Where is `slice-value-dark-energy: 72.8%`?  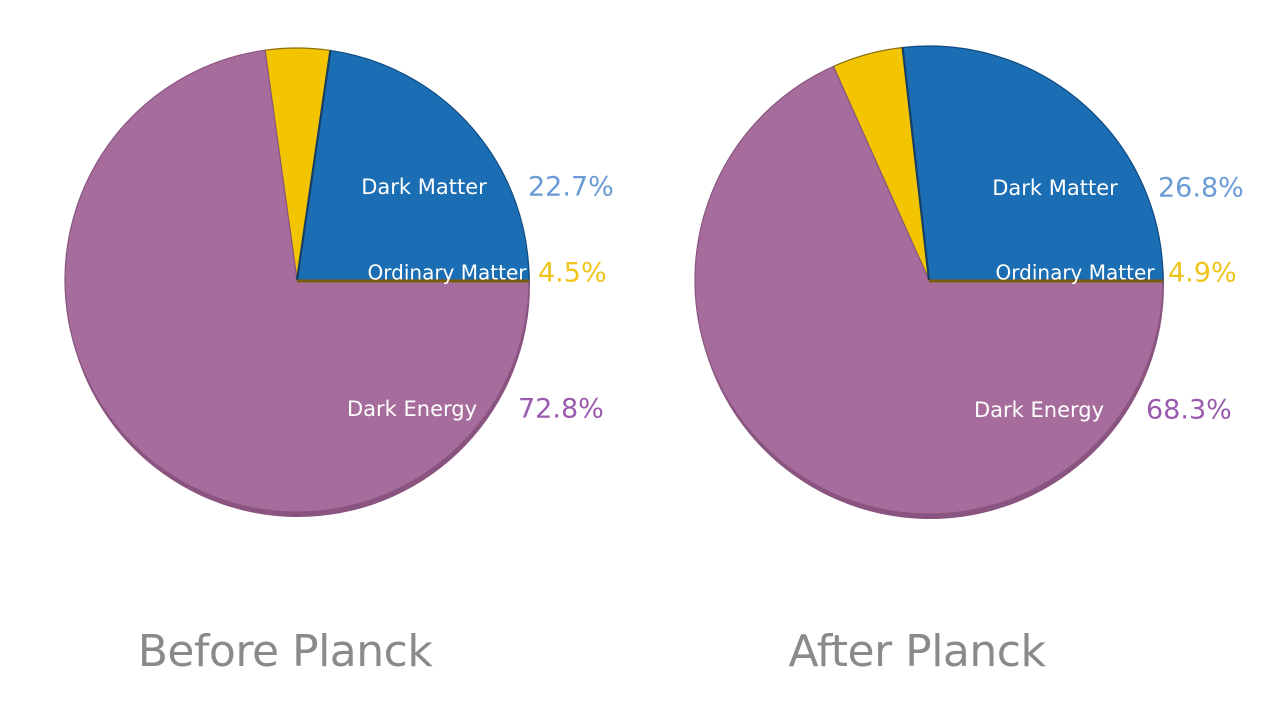 slice-value-dark-energy: 72.8% is located at coordinates (561, 409).